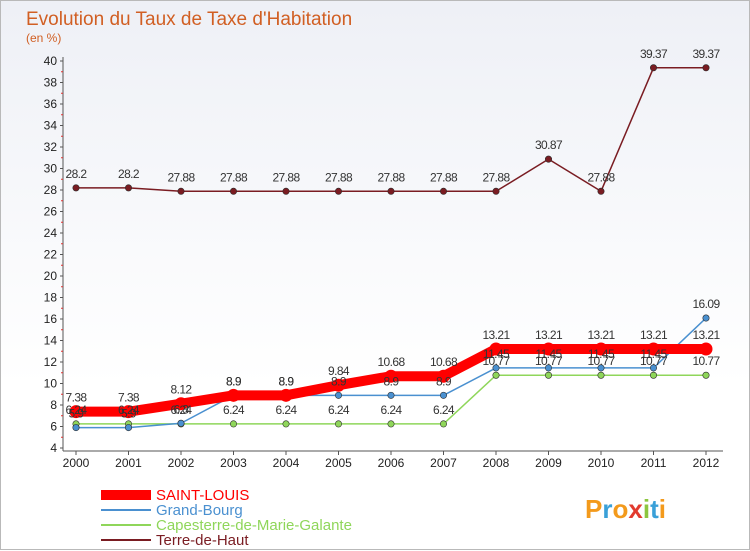 This screenshot has height=551, width=750. What do you see at coordinates (51, 147) in the screenshot?
I see `y-tick-label: 32` at bounding box center [51, 147].